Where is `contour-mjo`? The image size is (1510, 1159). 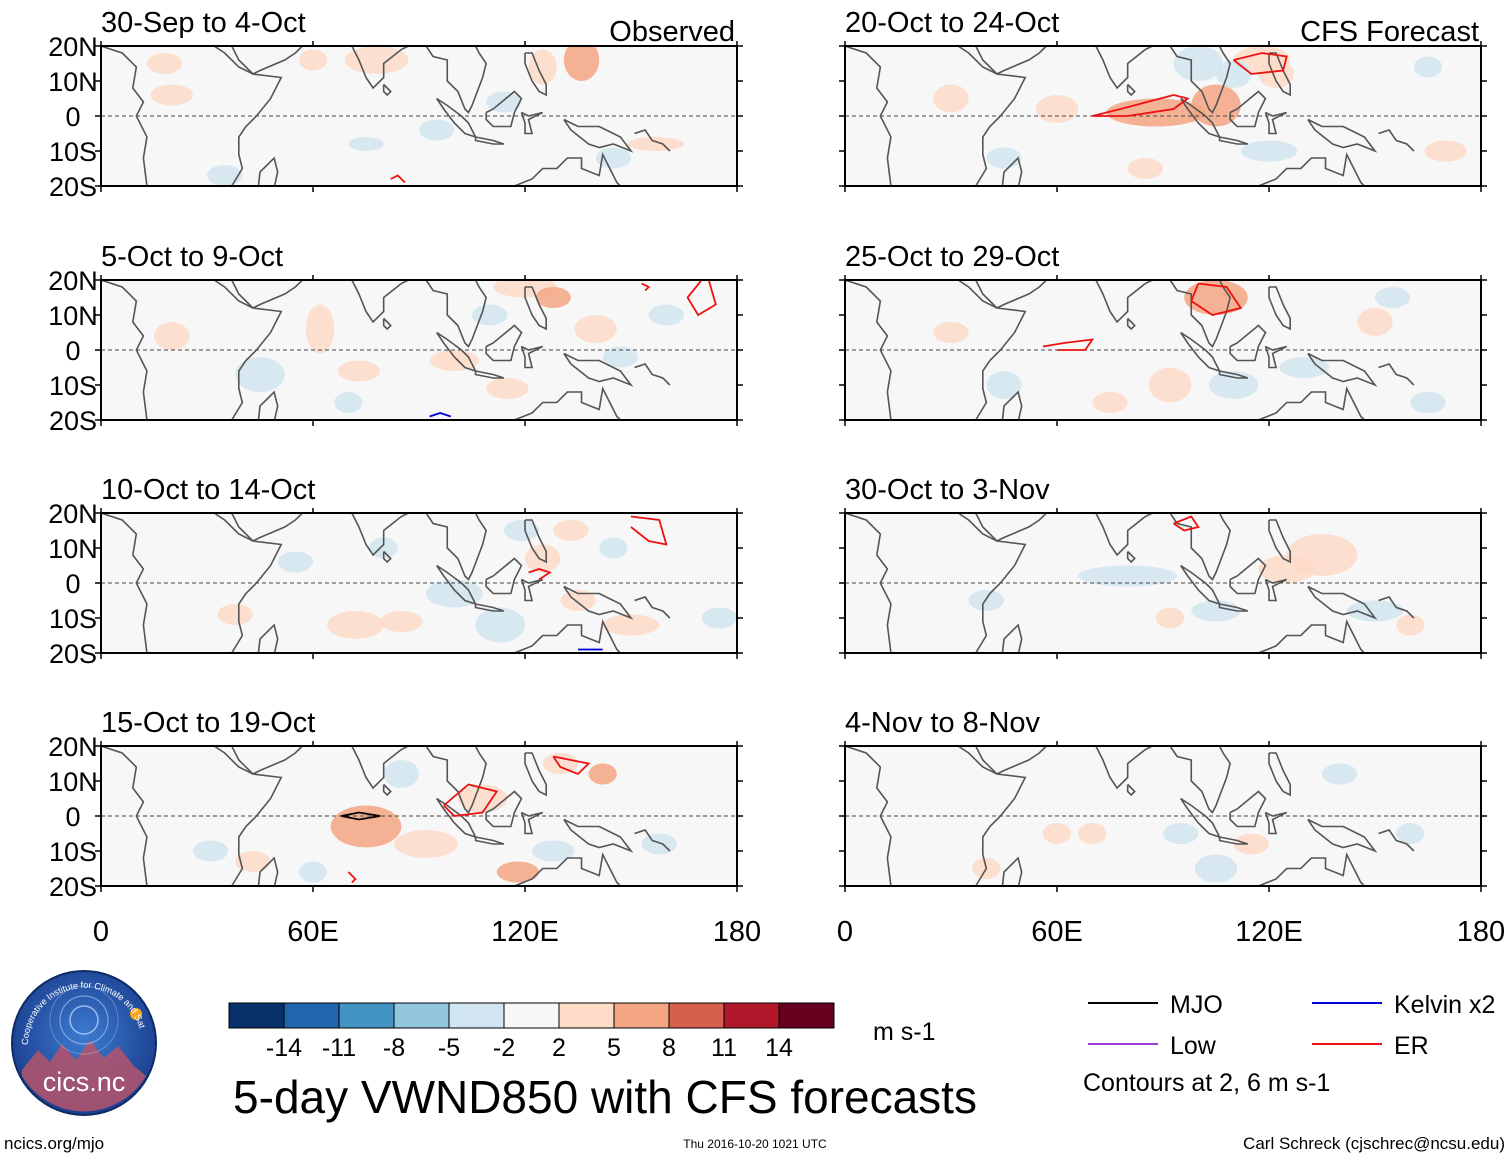
contour-mjo is located at coordinates (361, 816).